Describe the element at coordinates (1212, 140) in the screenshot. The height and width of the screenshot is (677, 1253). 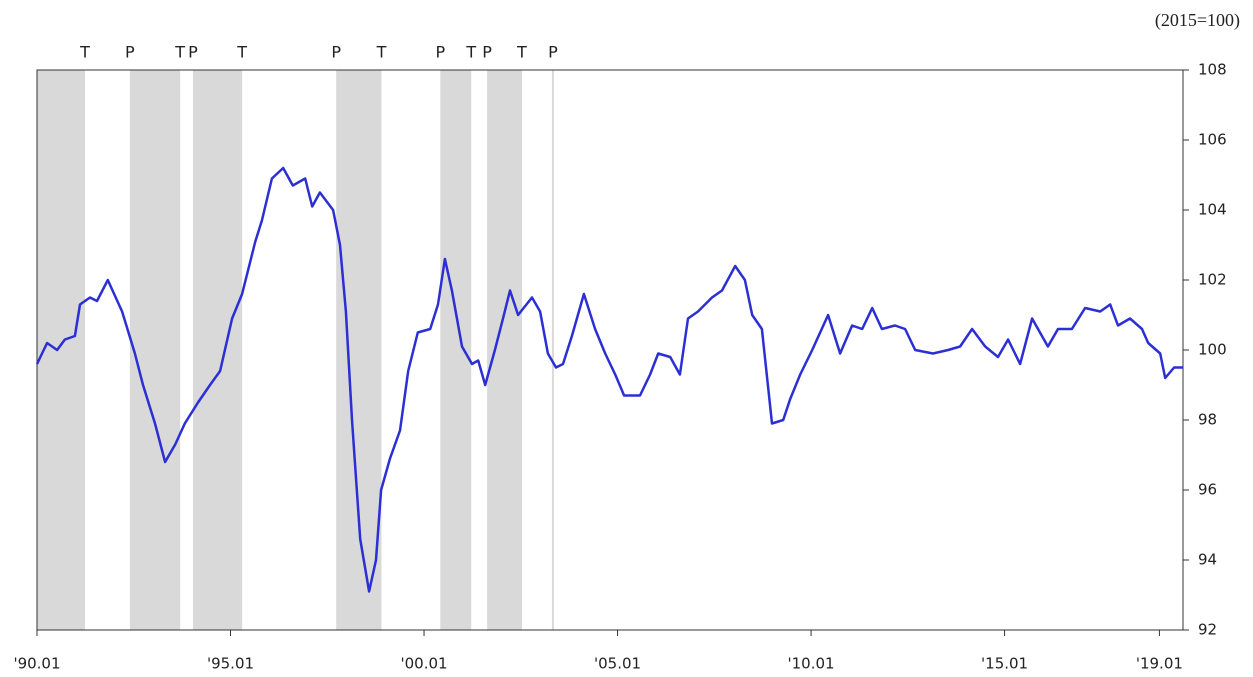
I see `y-tick-label: 106` at that location.